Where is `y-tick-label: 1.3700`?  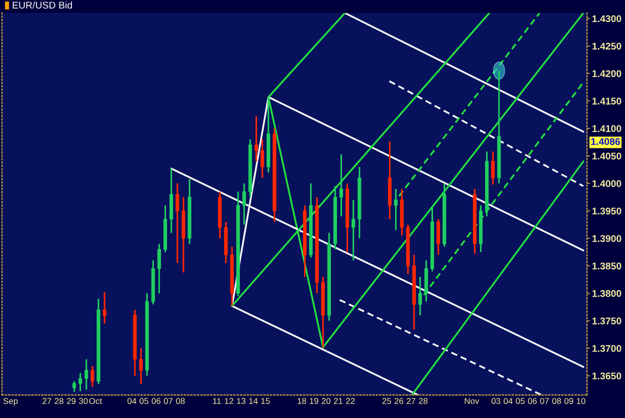 y-tick-label: 1.3700 is located at coordinates (607, 348).